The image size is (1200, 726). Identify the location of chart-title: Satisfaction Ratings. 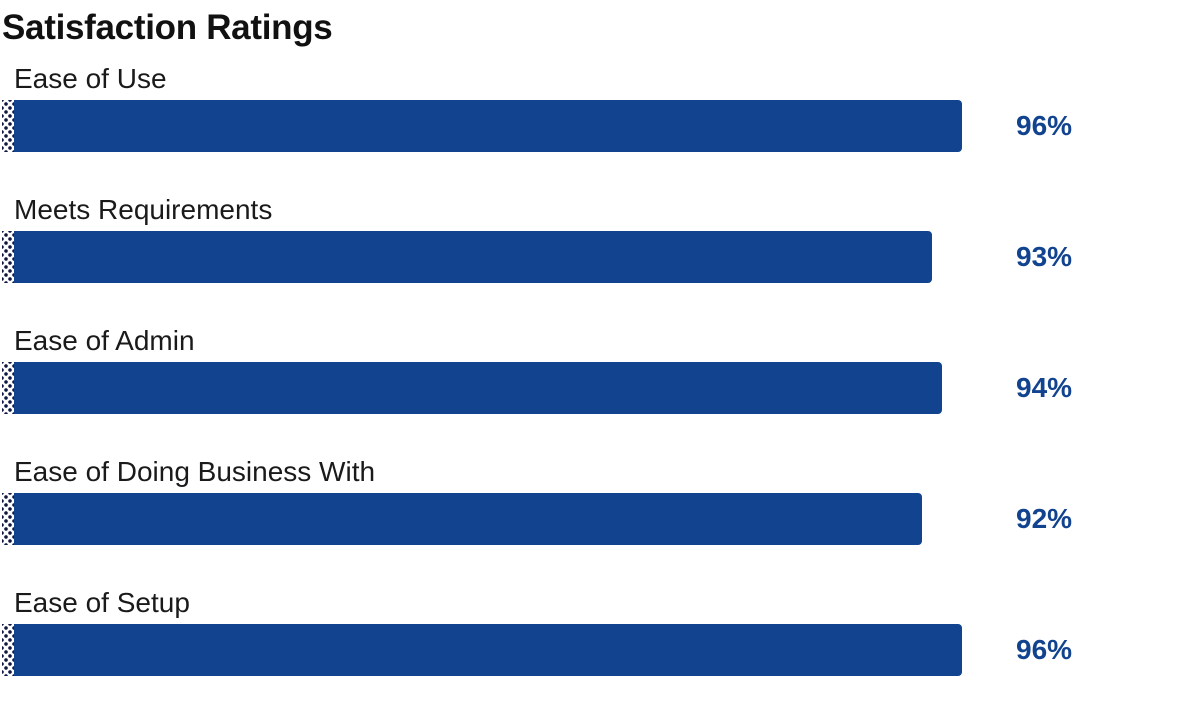
(167, 27).